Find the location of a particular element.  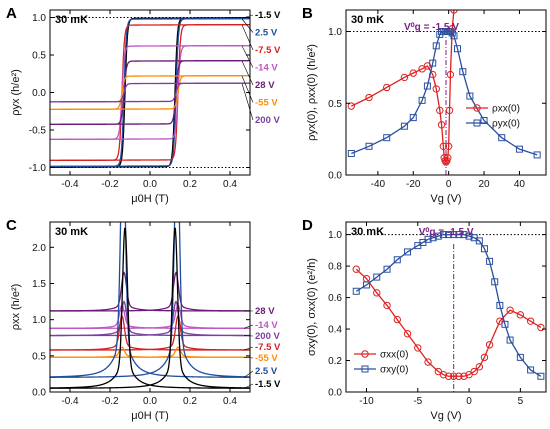

y-axis-label: ρyx (h/e²) is located at coordinates (16, 92).